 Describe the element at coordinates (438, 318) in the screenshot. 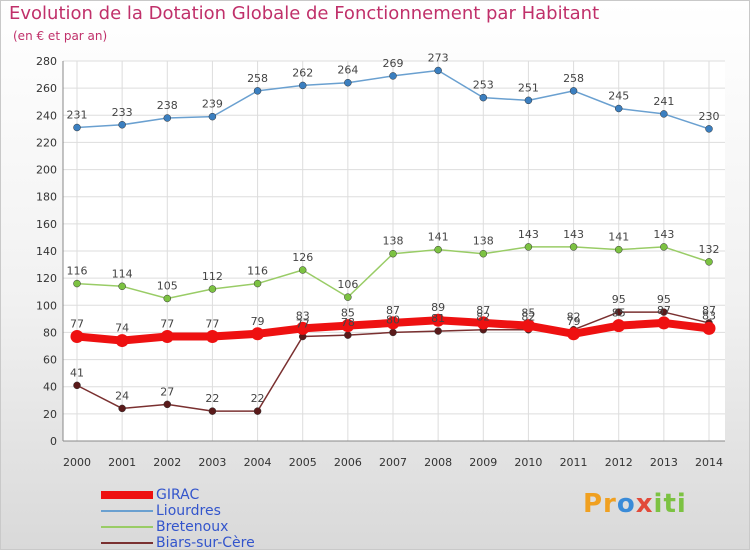

I see `data-label: 81` at that location.